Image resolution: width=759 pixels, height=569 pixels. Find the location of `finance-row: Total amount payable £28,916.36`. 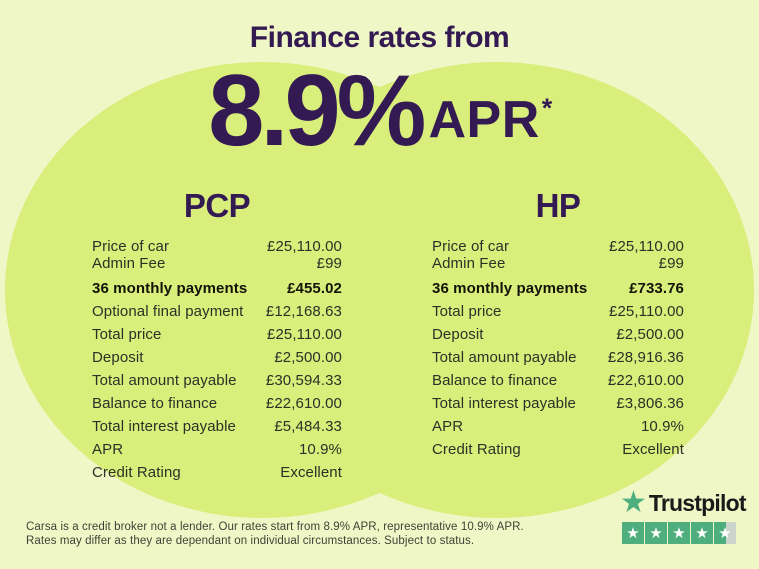

finance-row: Total amount payable £28,916.36 is located at coordinates (558, 358).